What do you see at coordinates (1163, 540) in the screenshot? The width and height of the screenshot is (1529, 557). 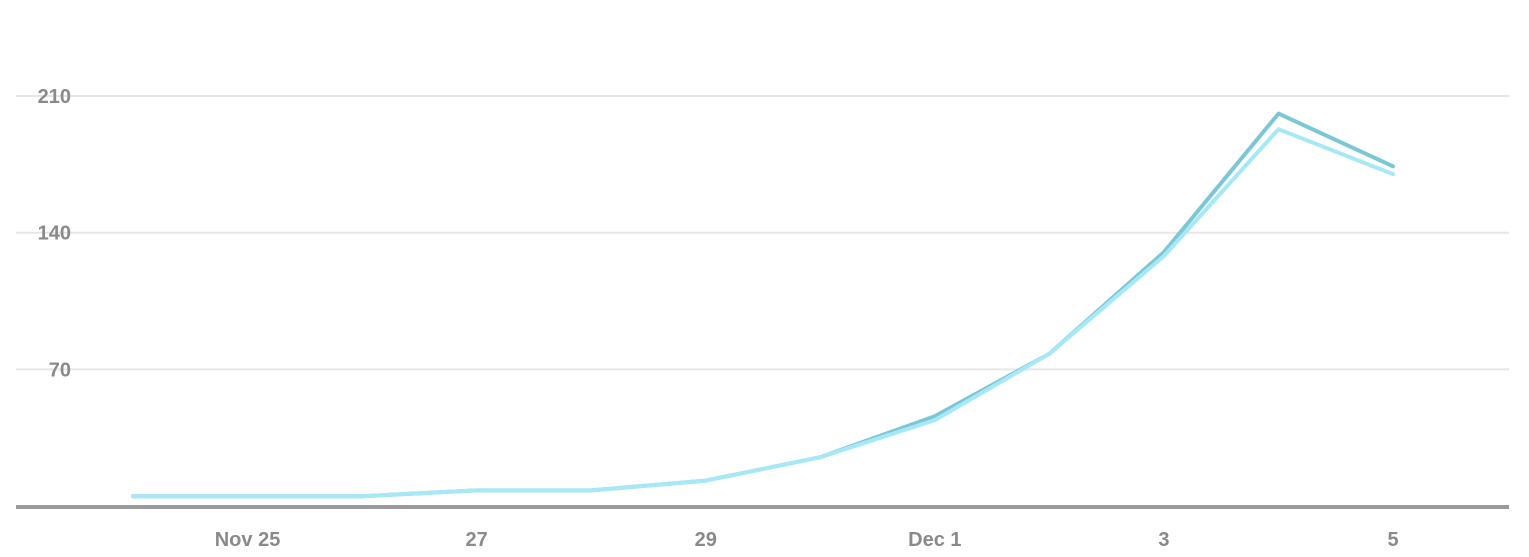 I see `x-tick-label: 3` at bounding box center [1163, 540].